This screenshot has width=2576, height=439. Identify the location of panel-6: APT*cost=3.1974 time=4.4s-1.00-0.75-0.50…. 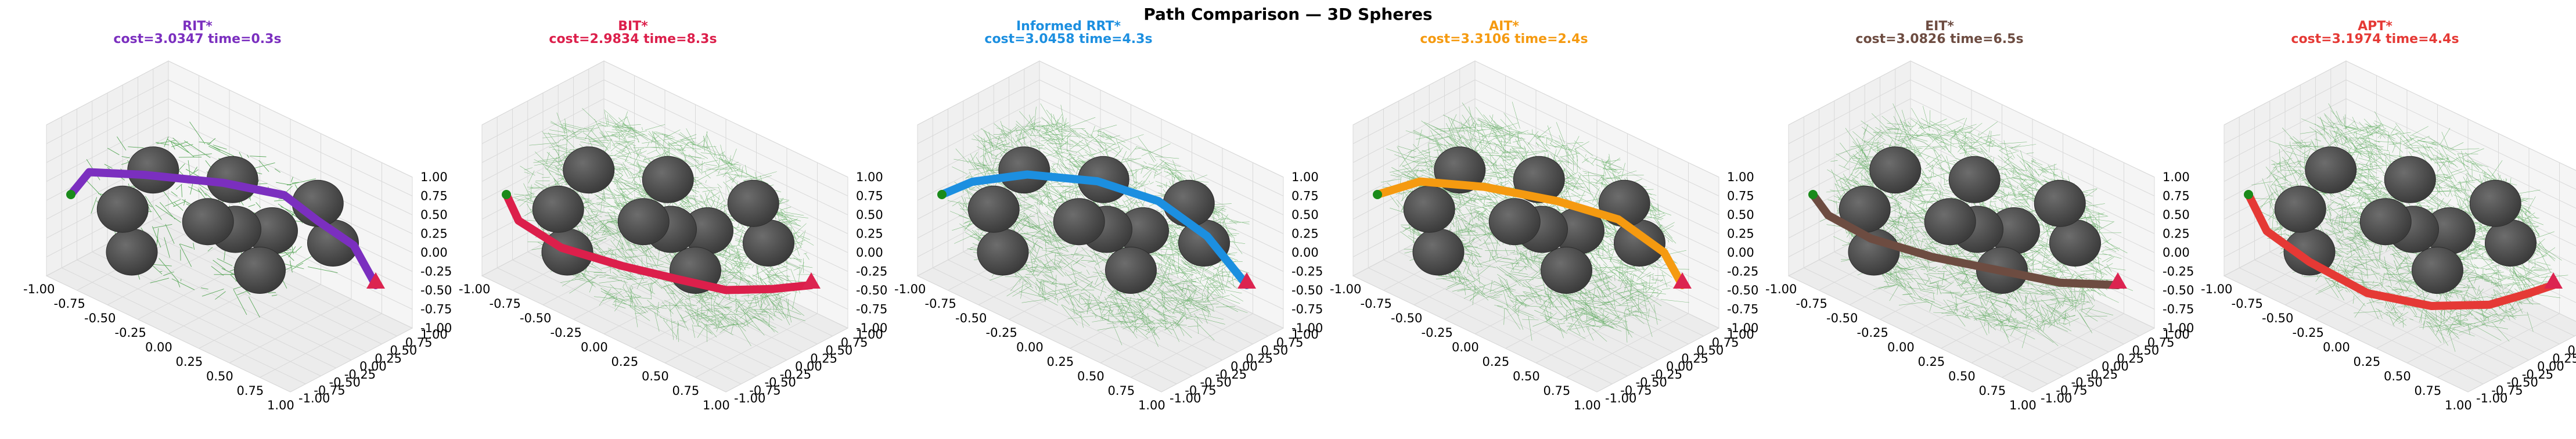
(2388, 215).